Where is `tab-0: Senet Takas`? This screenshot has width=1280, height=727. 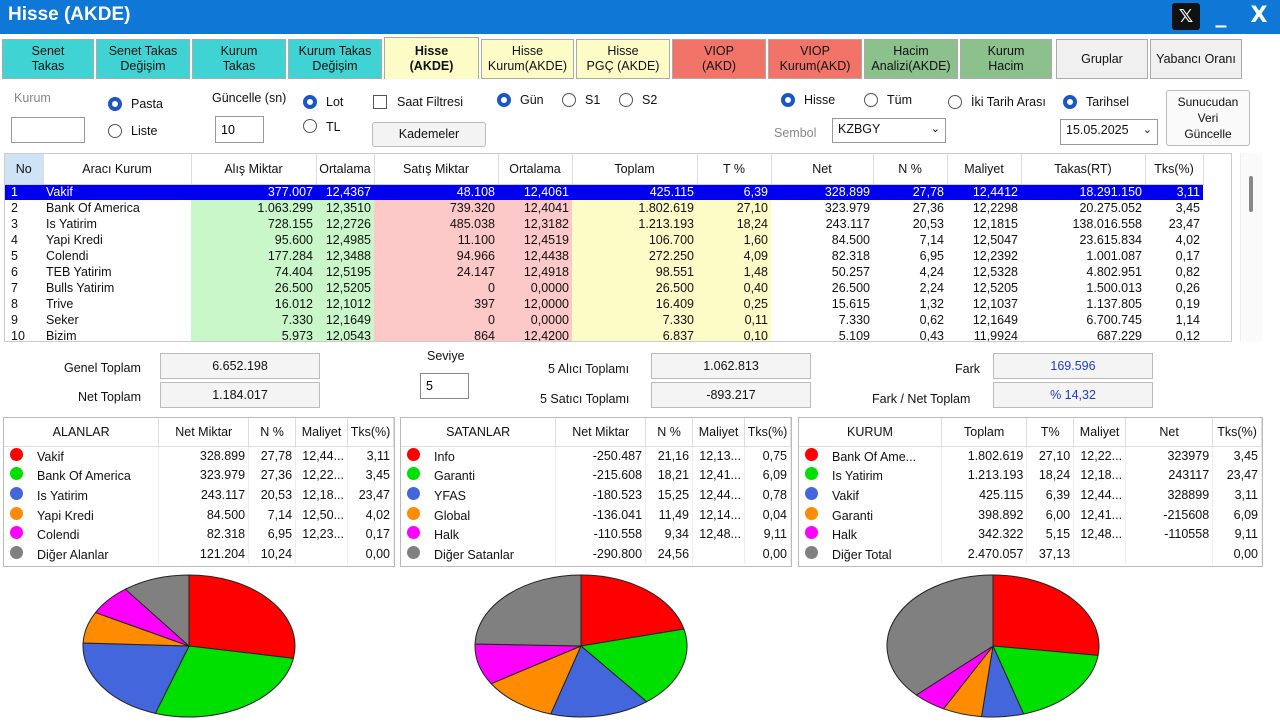 tab-0: Senet Takas is located at coordinates (48, 59).